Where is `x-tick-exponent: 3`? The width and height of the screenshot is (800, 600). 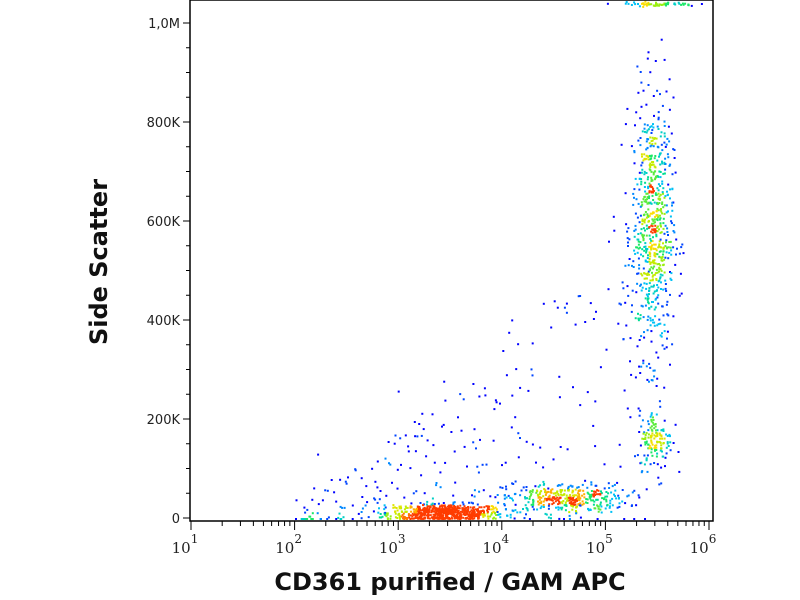
x-tick-exponent: 3 is located at coordinates (402, 539).